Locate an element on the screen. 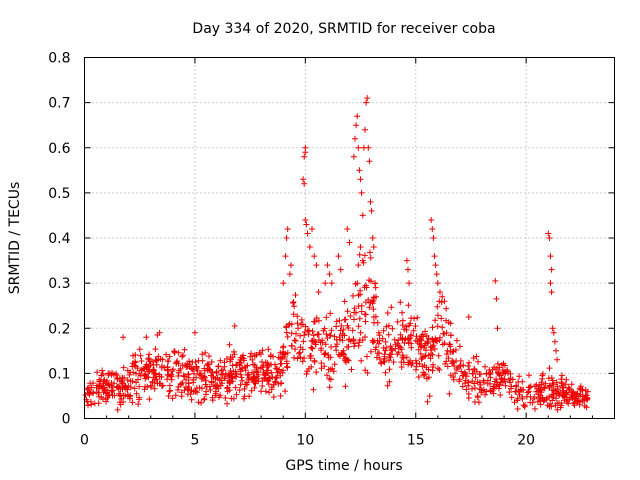  y-tick-label: 0.1 is located at coordinates (59, 374).